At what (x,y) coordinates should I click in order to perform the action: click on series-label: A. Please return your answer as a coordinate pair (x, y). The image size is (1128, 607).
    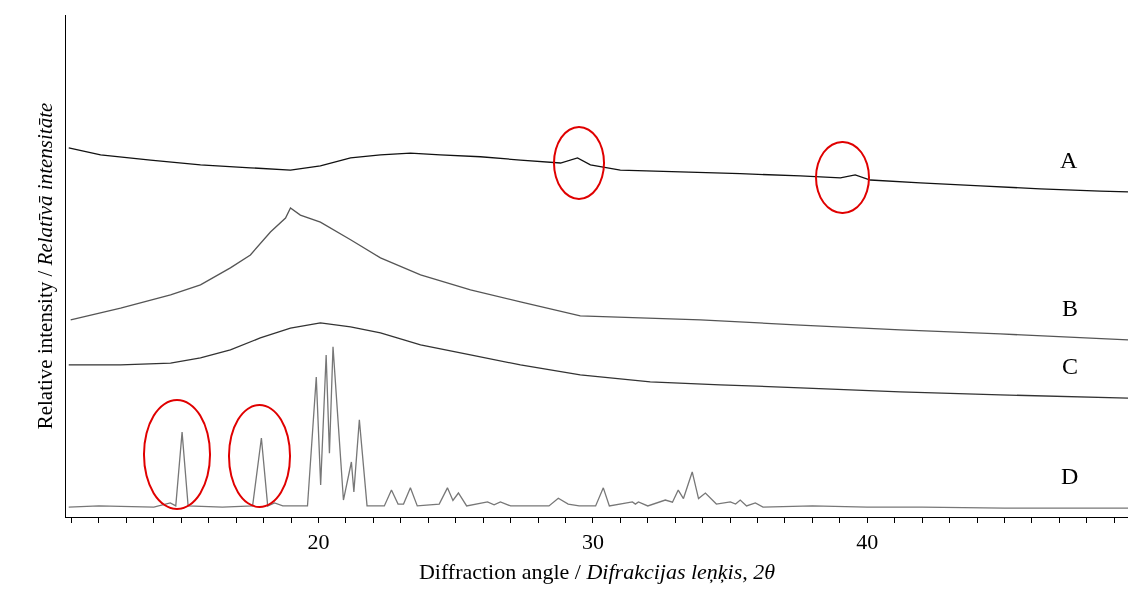
    Looking at the image, I should click on (1069, 160).